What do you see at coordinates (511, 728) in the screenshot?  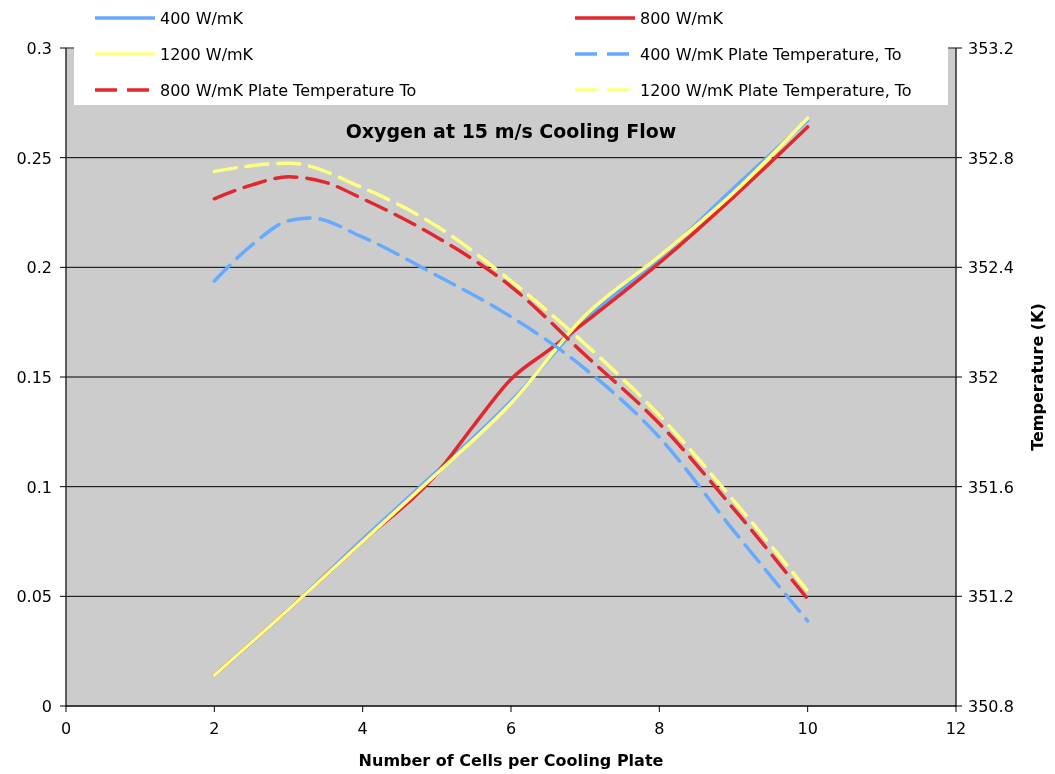 I see `x-tick-label: 6` at bounding box center [511, 728].